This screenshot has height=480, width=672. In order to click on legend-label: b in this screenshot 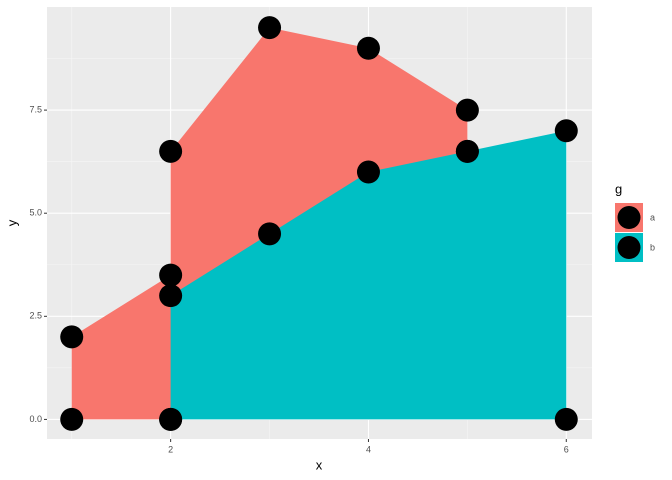, I will do `click(652, 247)`.